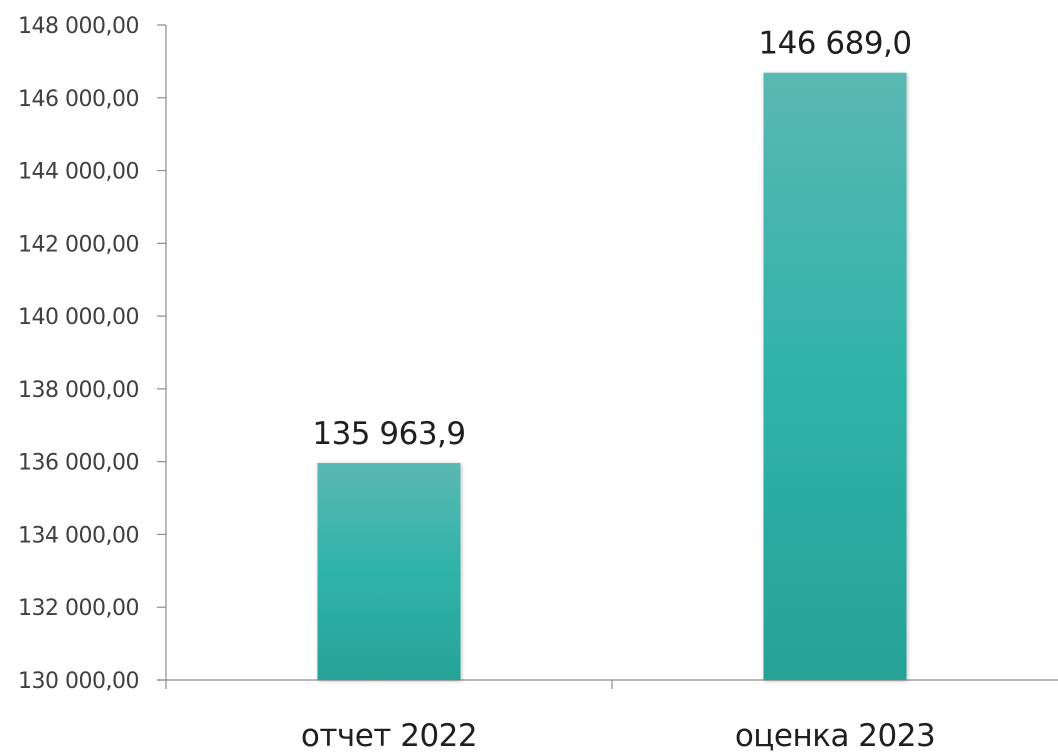 The height and width of the screenshot is (752, 1058). I want to click on x-axis: отчет 2022 оценка 2023, so click(607, 715).